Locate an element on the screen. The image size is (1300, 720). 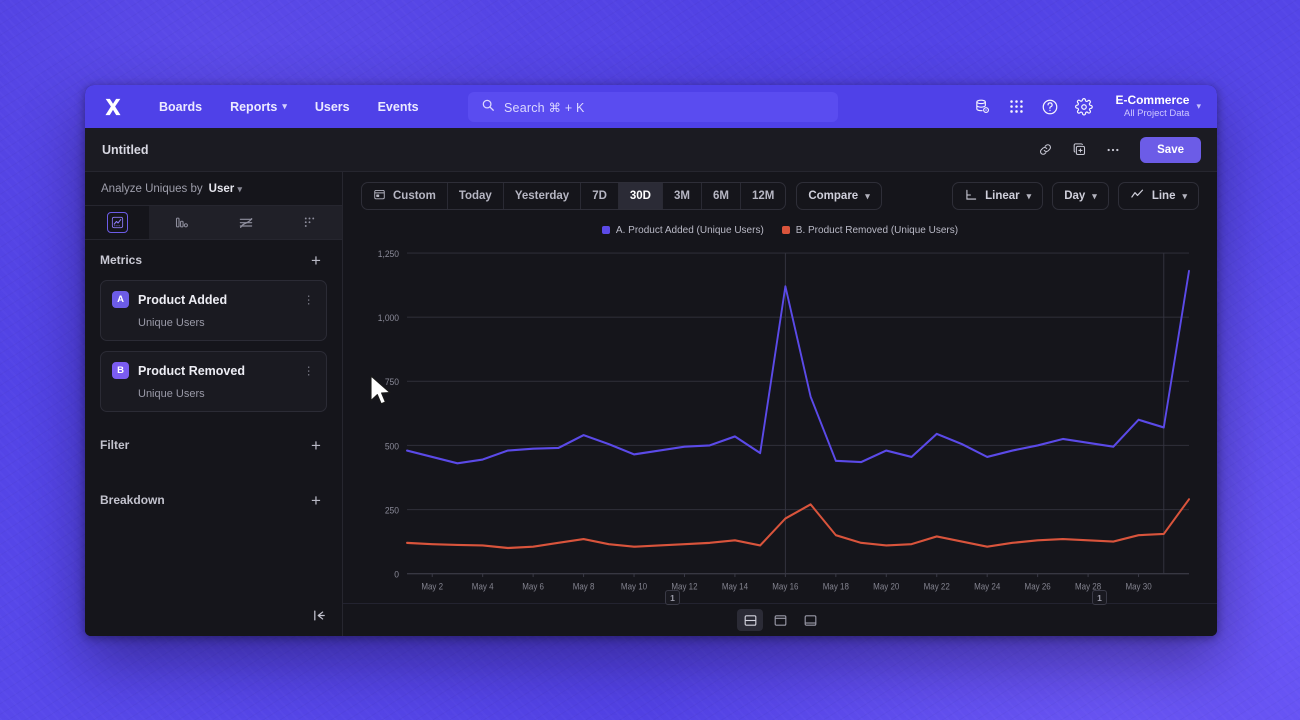
compare-dropdown: Compare ▾ is located at coordinates (839, 196).